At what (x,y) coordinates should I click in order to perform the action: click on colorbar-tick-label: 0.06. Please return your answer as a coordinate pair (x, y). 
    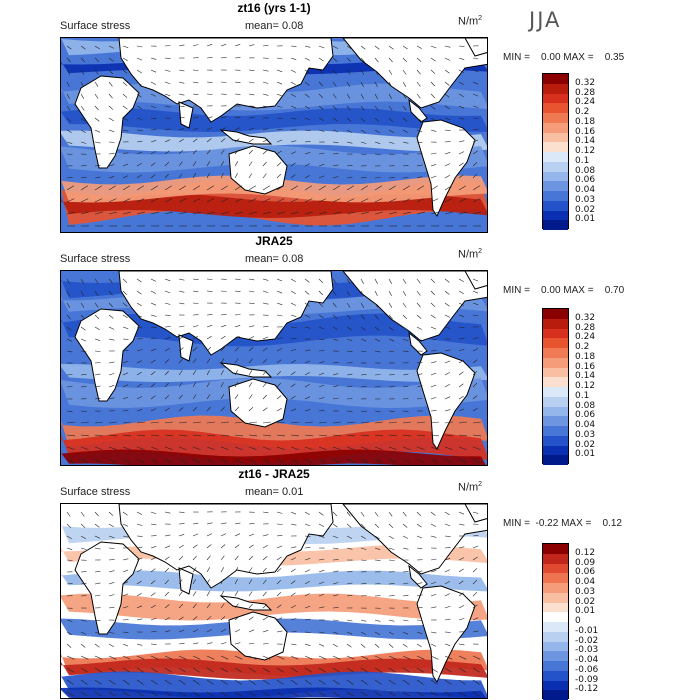
    Looking at the image, I should click on (585, 180).